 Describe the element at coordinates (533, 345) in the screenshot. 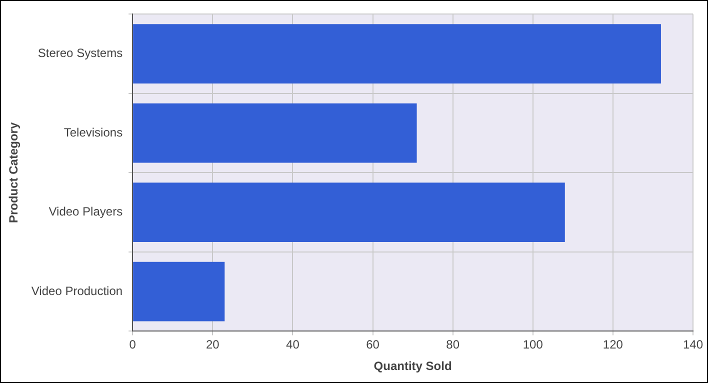

I see `x-tick-label: 100` at that location.